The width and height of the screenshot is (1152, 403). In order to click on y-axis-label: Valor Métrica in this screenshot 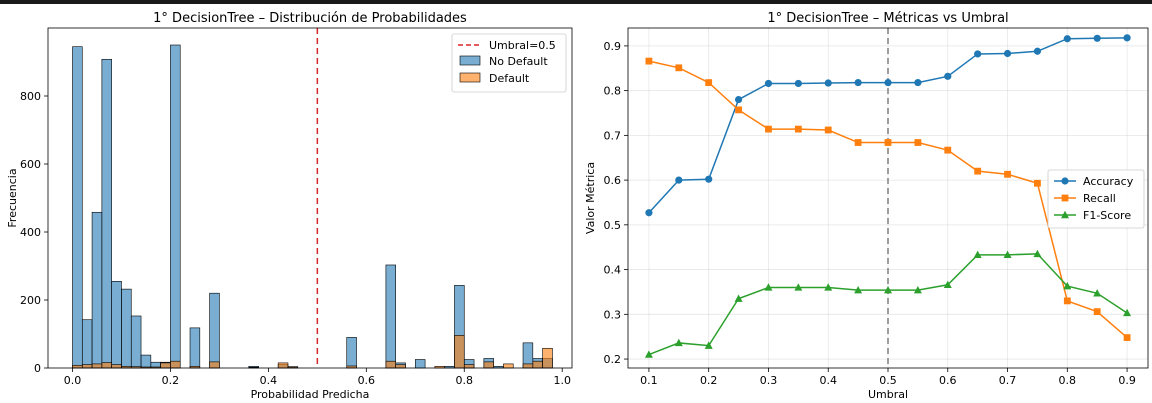, I will do `click(590, 198)`.